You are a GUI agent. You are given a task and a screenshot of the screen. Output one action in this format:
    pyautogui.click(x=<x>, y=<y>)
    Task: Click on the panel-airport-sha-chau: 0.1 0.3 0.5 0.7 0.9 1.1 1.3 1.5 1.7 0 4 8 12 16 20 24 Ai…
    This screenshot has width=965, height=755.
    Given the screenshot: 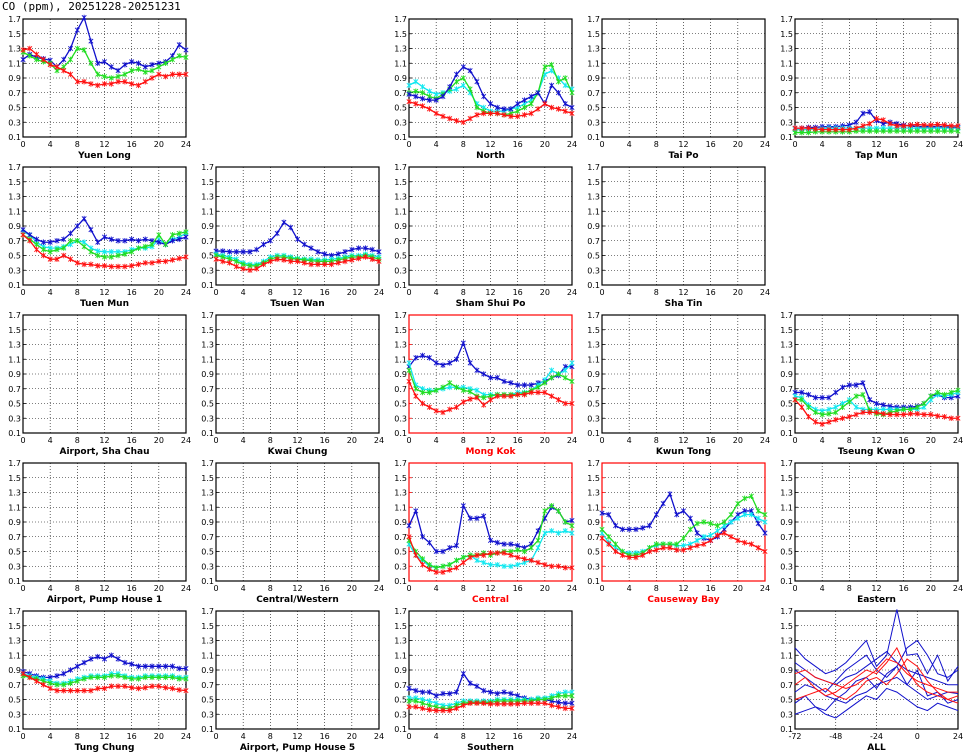 What is the action you would take?
    pyautogui.click(x=99, y=384)
    